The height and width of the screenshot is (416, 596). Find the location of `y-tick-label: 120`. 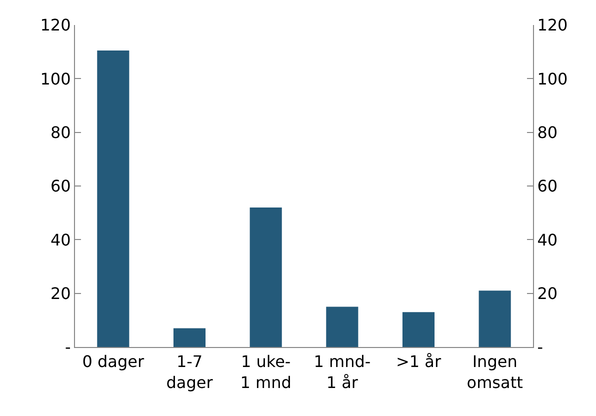

y-tick-label: 120 is located at coordinates (55, 25).